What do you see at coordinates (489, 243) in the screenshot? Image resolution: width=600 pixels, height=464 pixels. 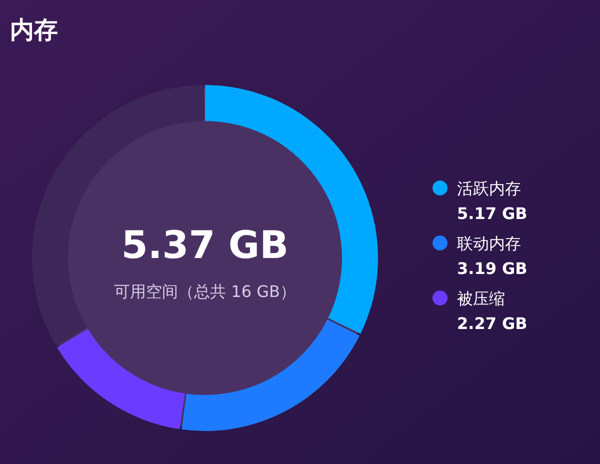 I see `legend-label: 联动内存` at bounding box center [489, 243].